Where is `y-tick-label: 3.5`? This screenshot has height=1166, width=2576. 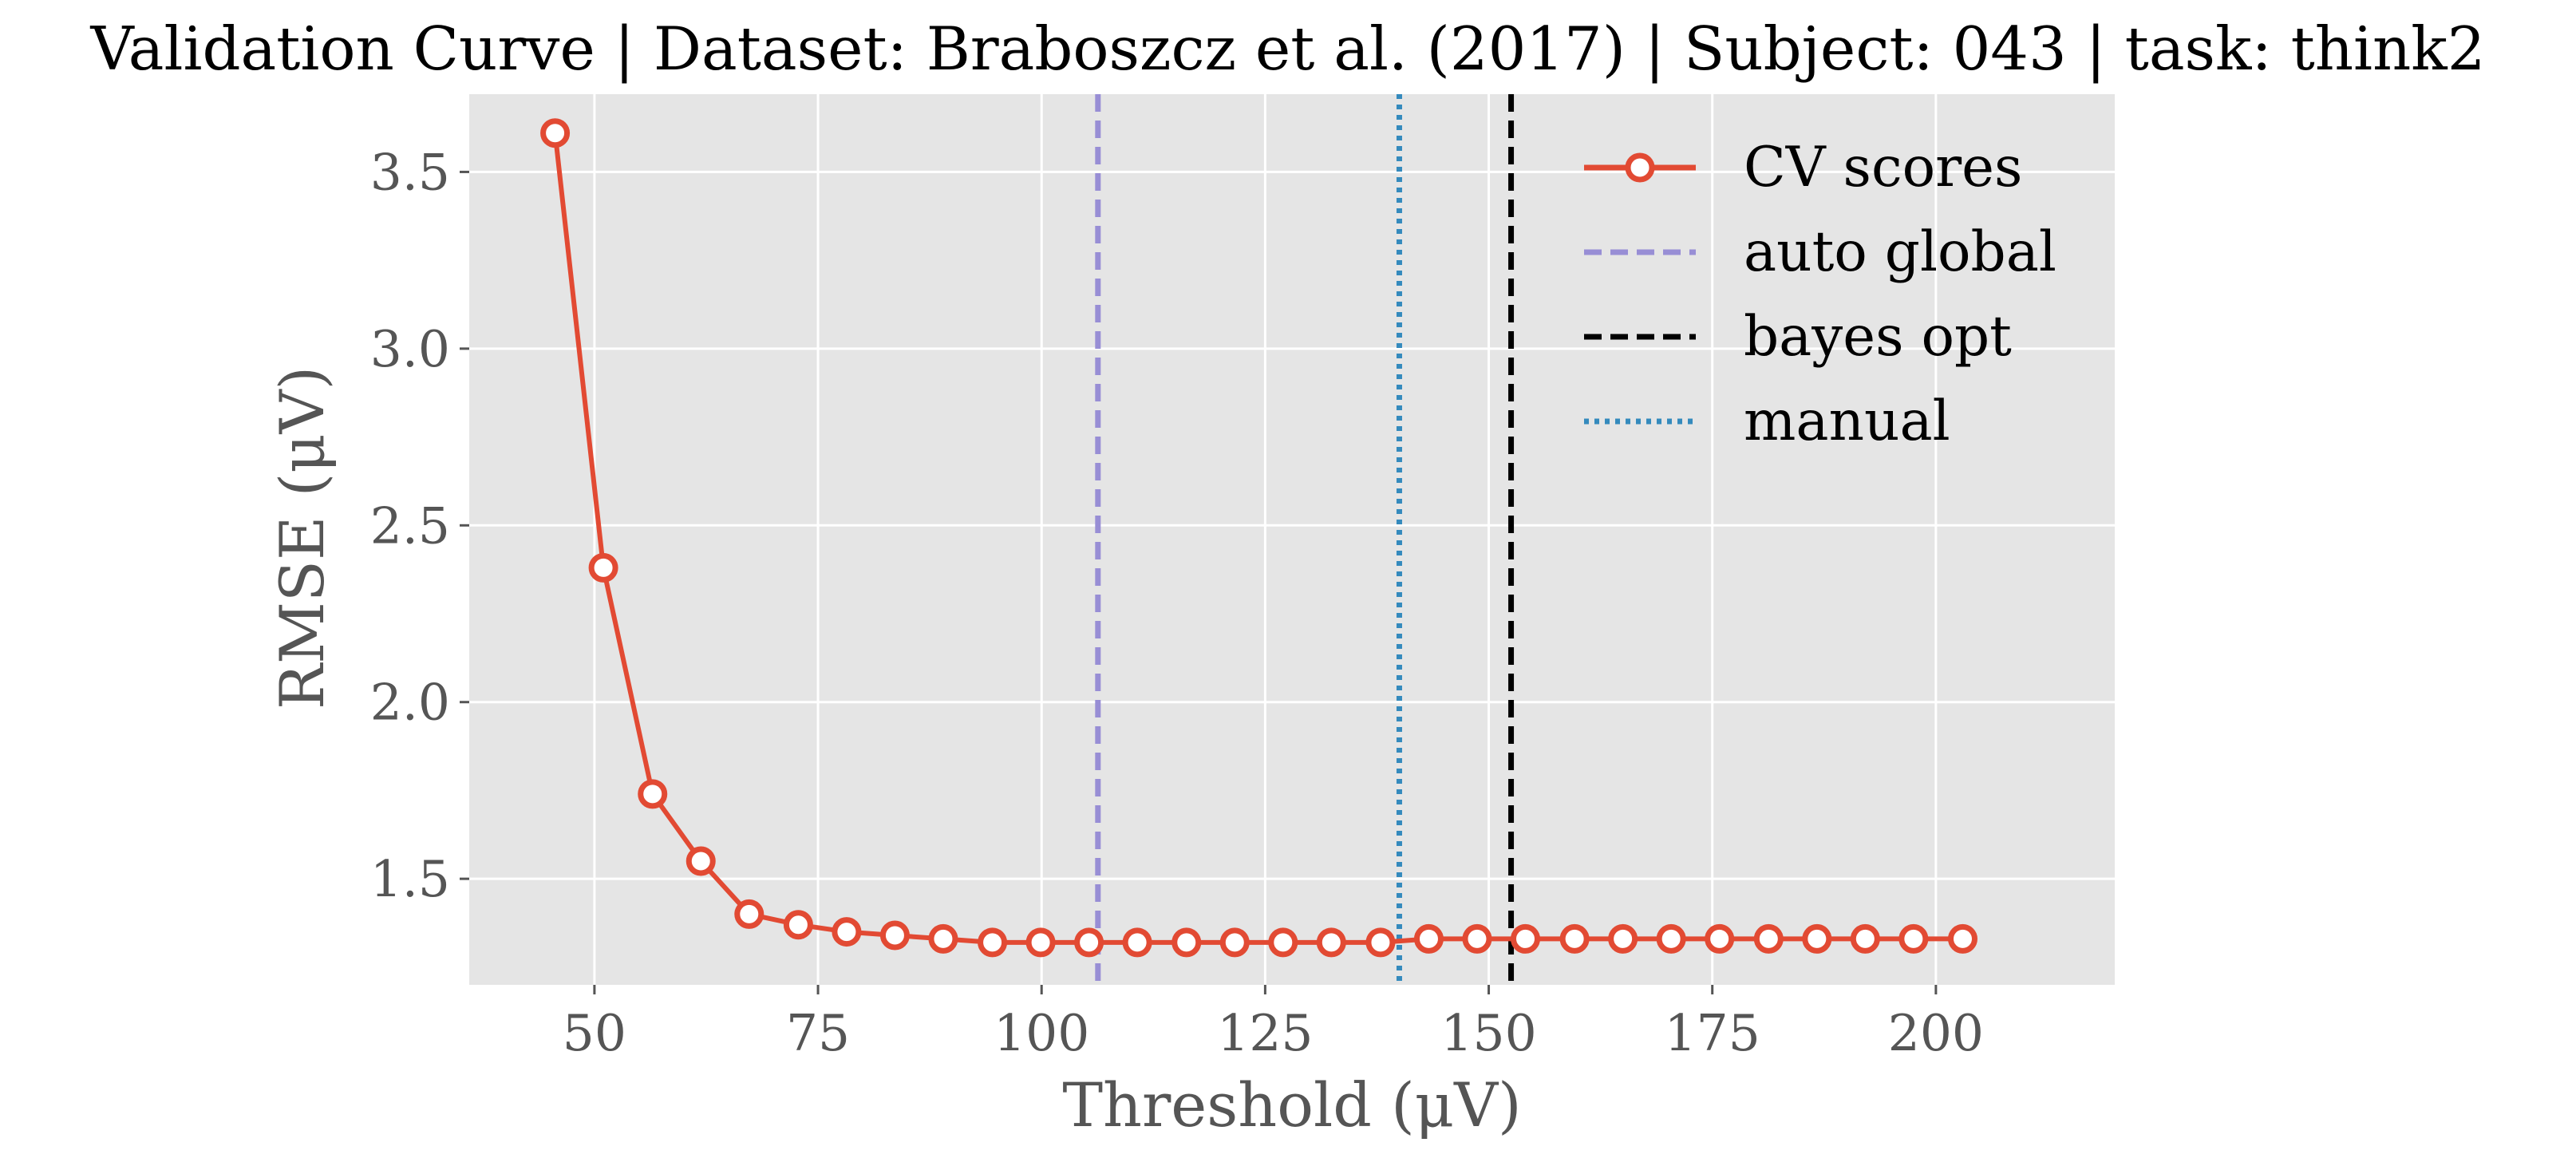
y-tick-label: 3.5 is located at coordinates (410, 172).